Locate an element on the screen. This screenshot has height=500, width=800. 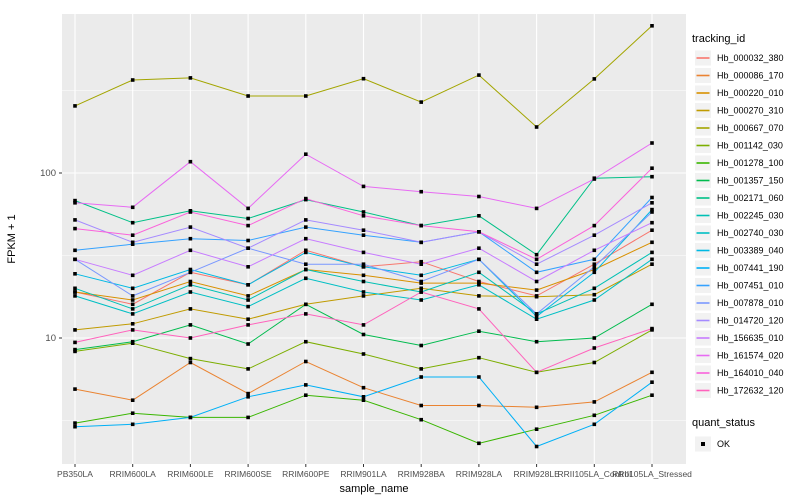
y-axis-title: FPKM + 1 is located at coordinates (12, 238).